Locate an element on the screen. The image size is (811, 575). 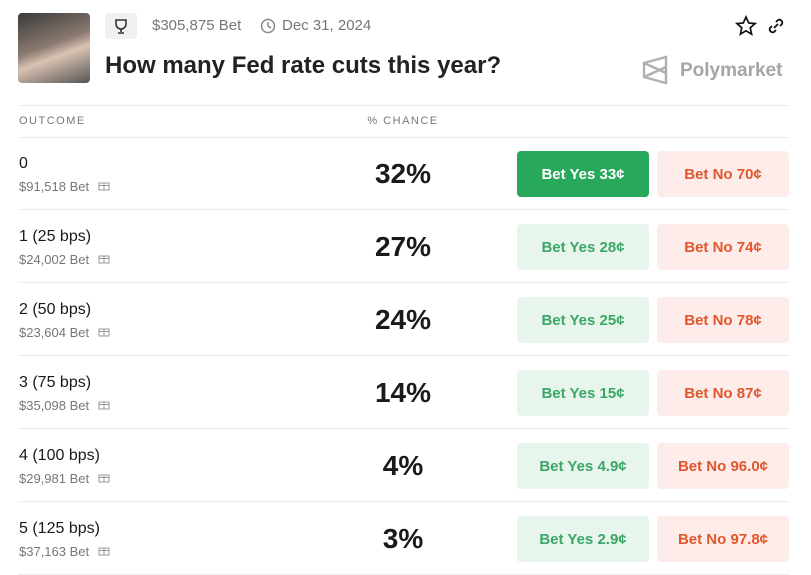
outcome-volume: $24,002 Bet is located at coordinates (65, 259).